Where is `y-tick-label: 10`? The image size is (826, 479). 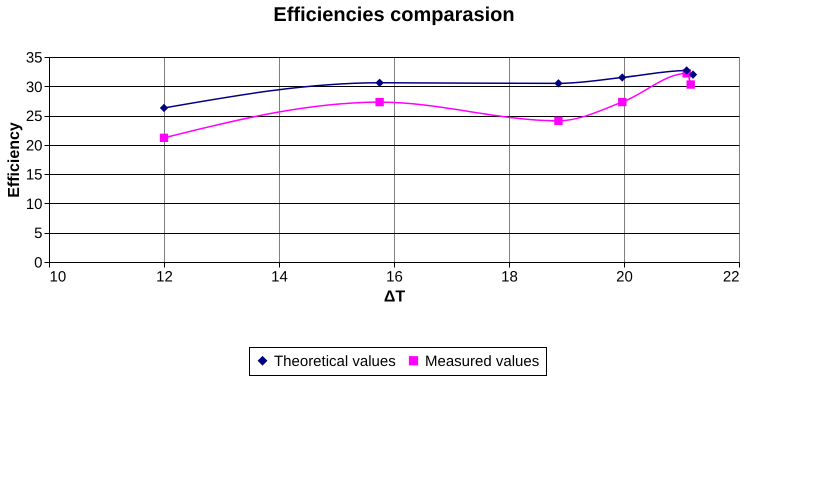
y-tick-label: 10 is located at coordinates (34, 204).